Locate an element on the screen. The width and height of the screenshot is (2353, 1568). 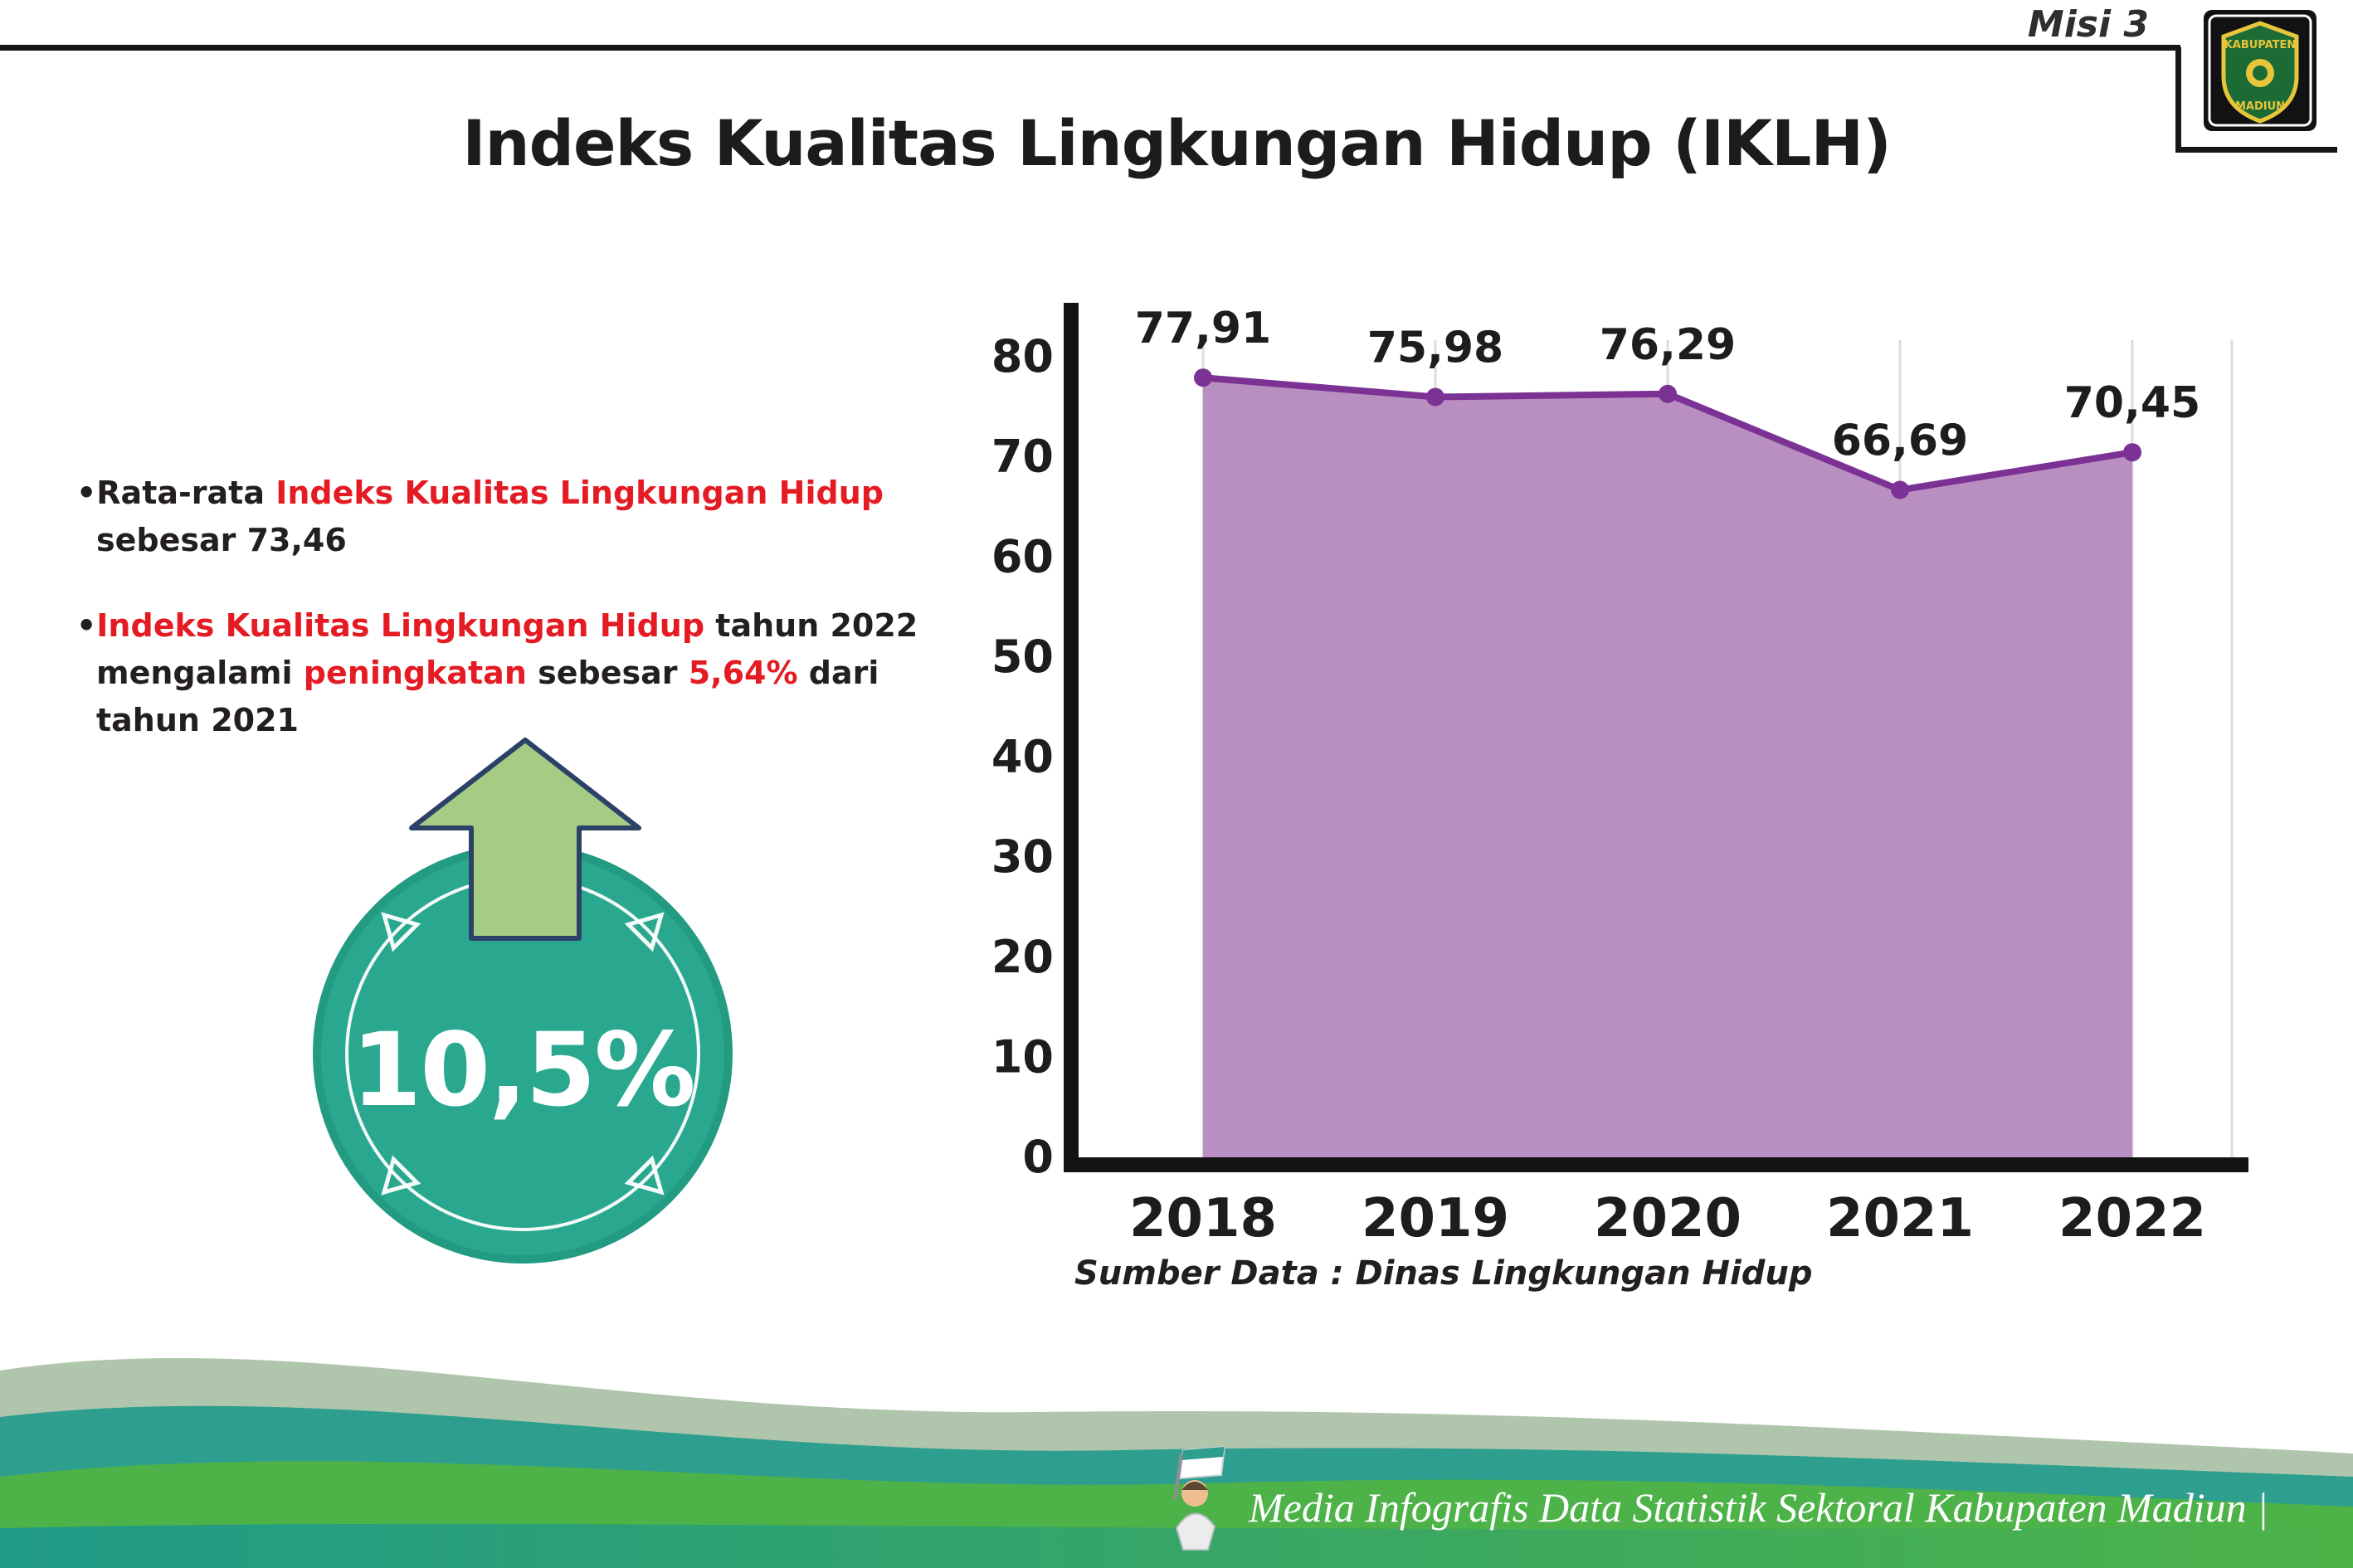
y-axis is located at coordinates (1071, 737).